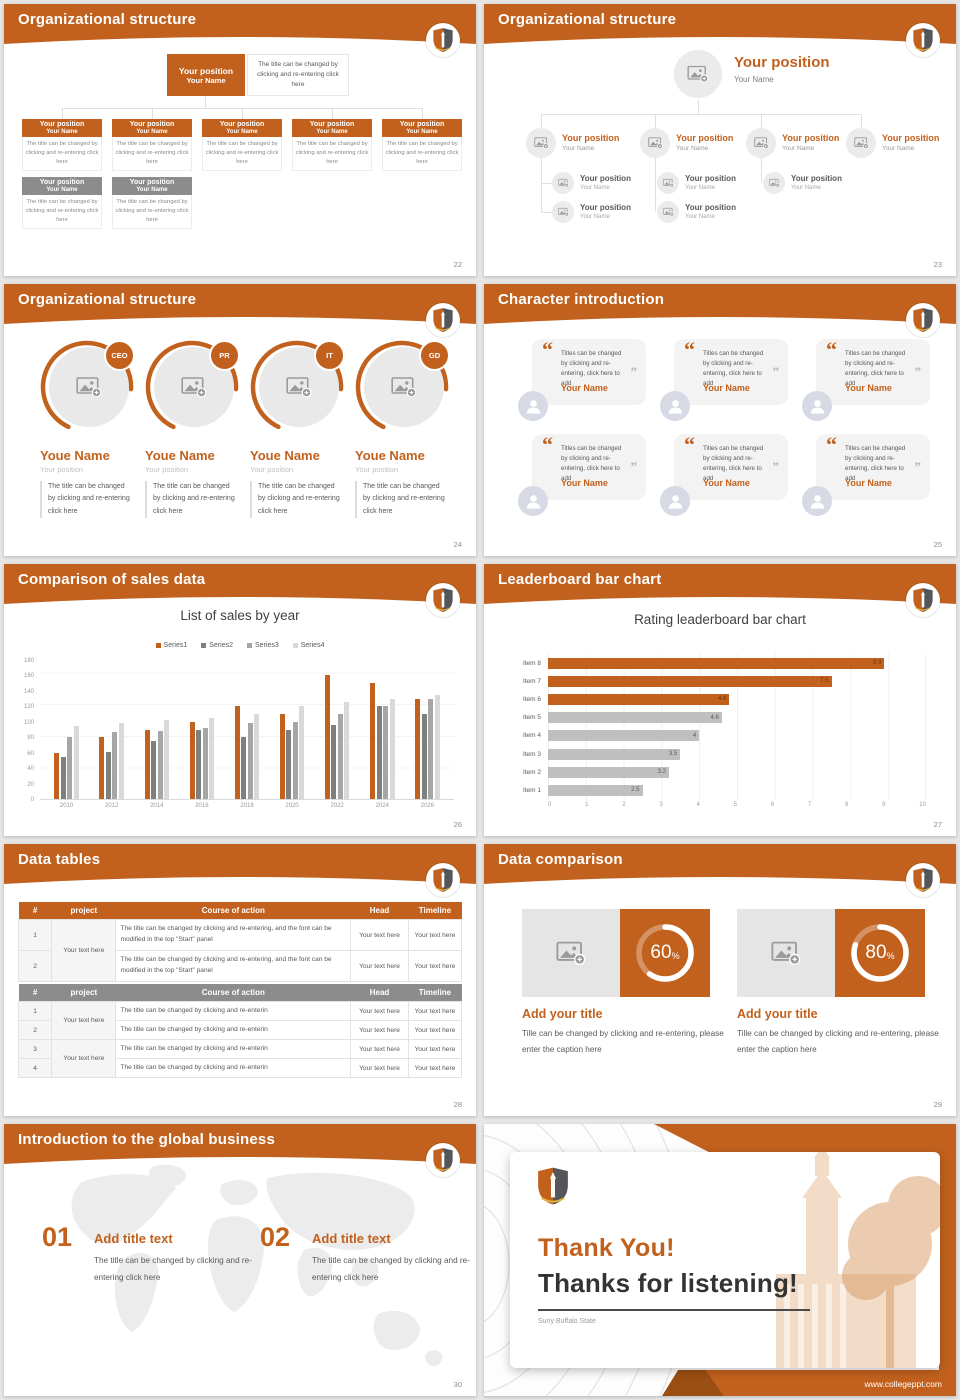 The height and width of the screenshot is (1400, 960). Describe the element at coordinates (240, 879) in the screenshot. I see `header-curve` at that location.